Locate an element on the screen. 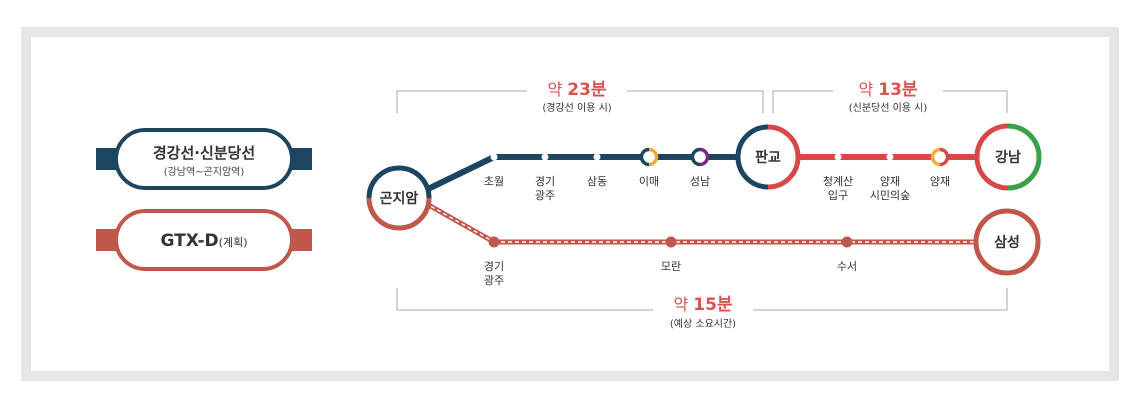 This screenshot has width=1140, height=414. sinbundang-stations is located at coordinates (892, 157).